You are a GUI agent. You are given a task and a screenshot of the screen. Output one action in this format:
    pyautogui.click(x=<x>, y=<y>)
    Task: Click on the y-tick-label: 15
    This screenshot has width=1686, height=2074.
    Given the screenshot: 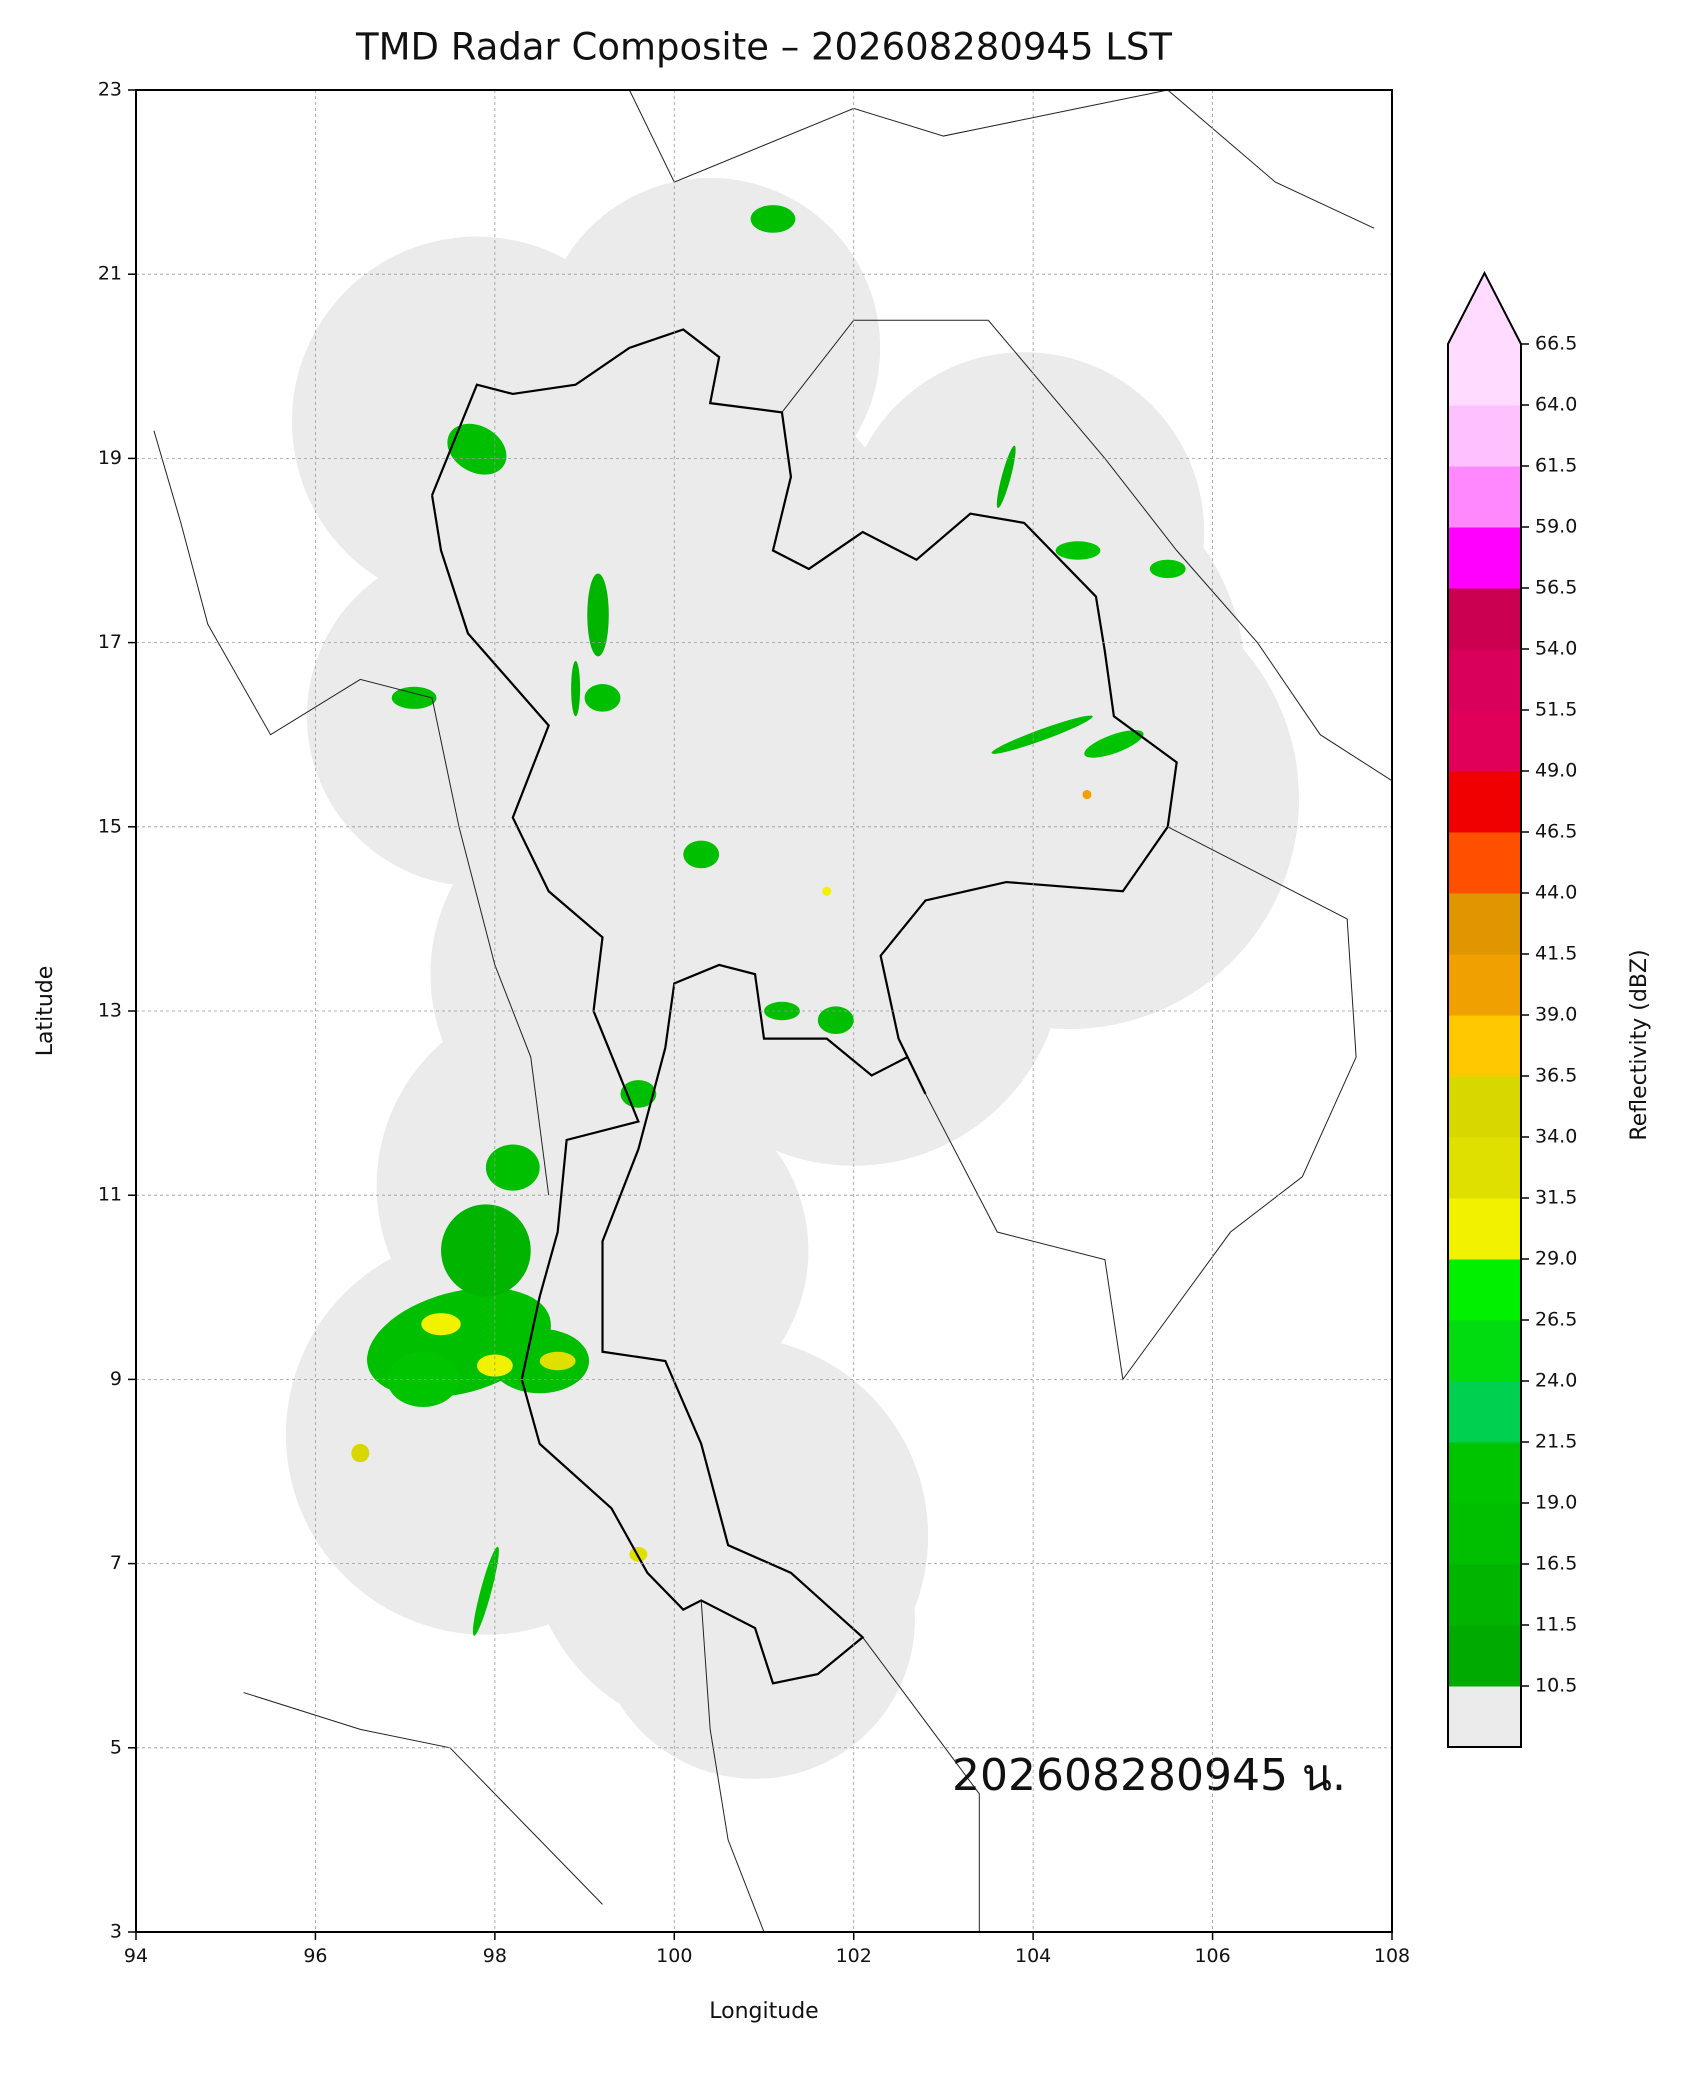 What is the action you would take?
    pyautogui.click(x=110, y=826)
    